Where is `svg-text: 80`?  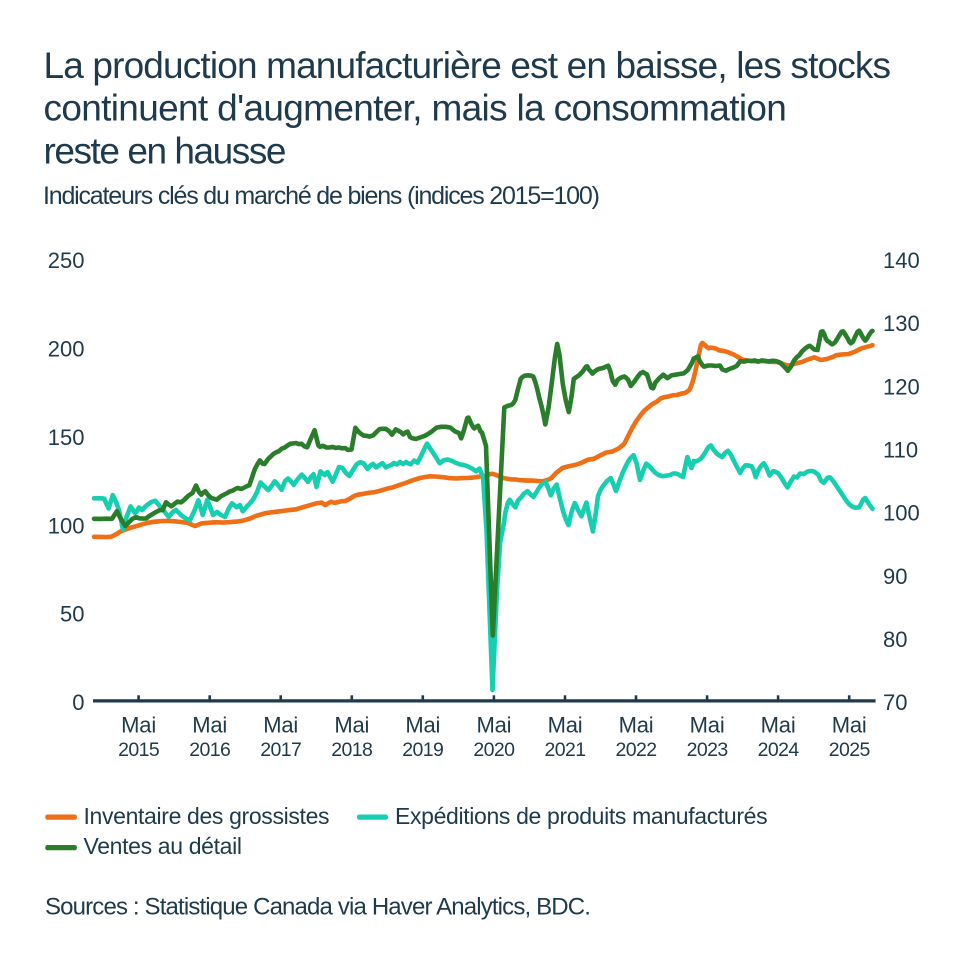
svg-text: 80 is located at coordinates (895, 639).